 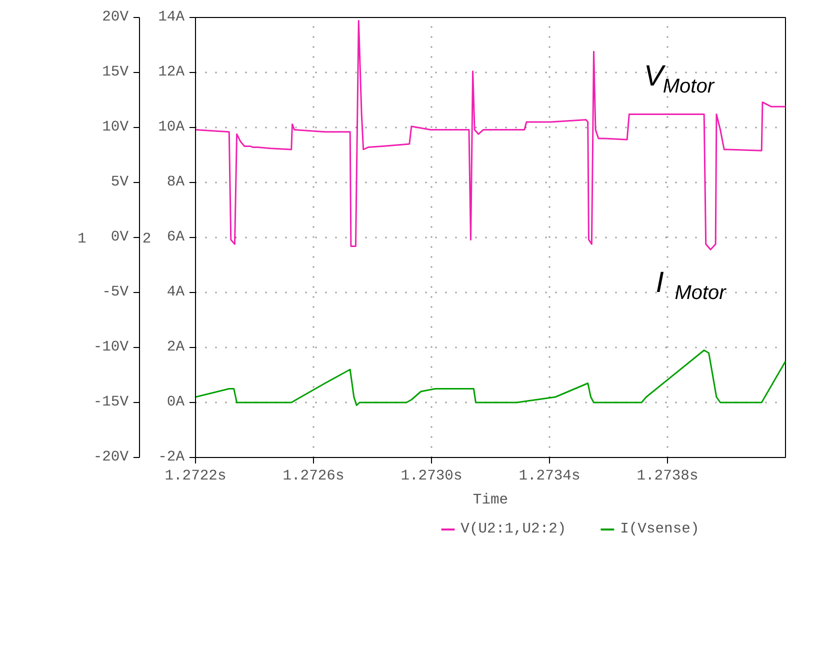 What do you see at coordinates (660, 530) in the screenshot?
I see `legend-label: I(Vsense)` at bounding box center [660, 530].